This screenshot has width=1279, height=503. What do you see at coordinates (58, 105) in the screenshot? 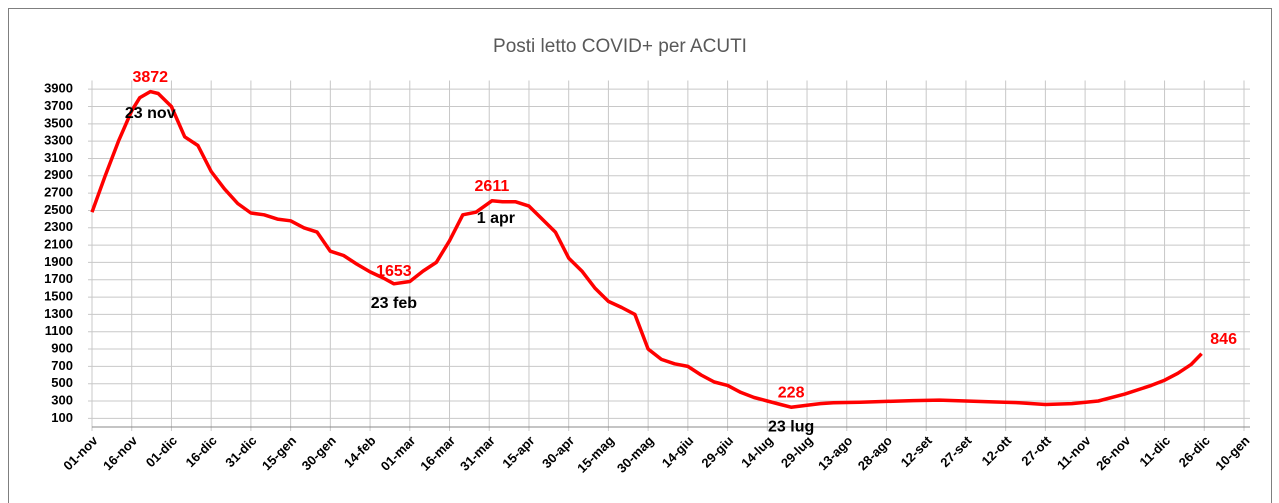
I see `y-tick-label: 3700` at bounding box center [58, 105].